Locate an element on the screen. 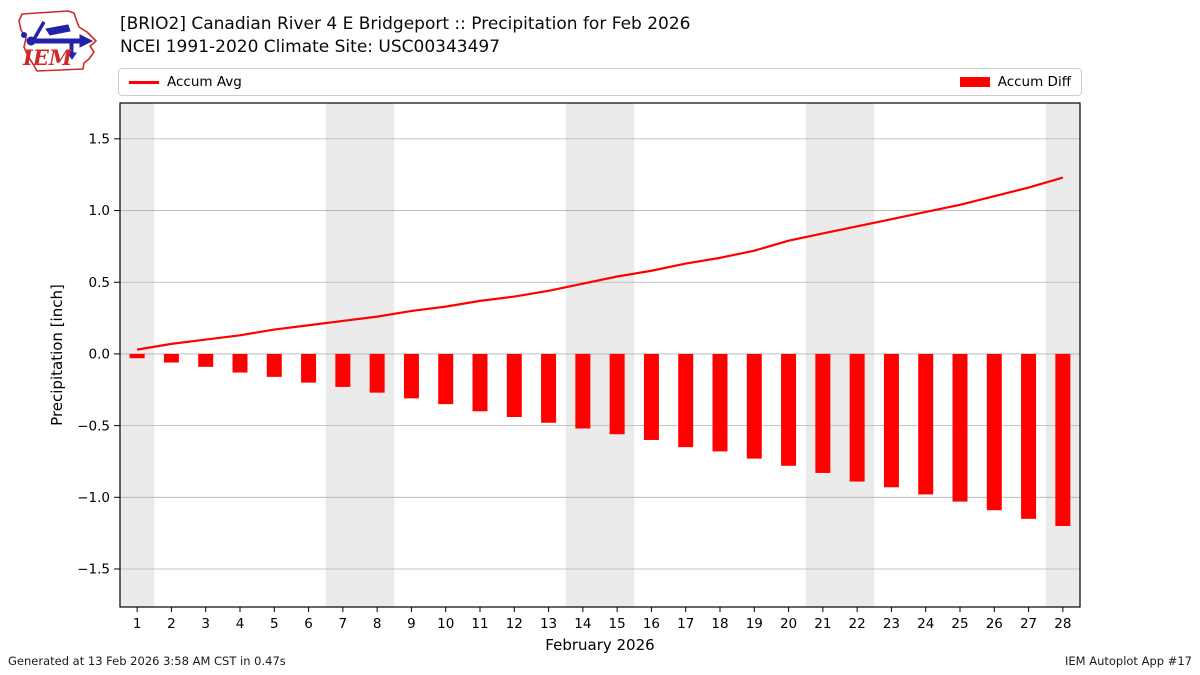 This screenshot has height=675, width=1200. svg-text: 0.0 is located at coordinates (99, 355).